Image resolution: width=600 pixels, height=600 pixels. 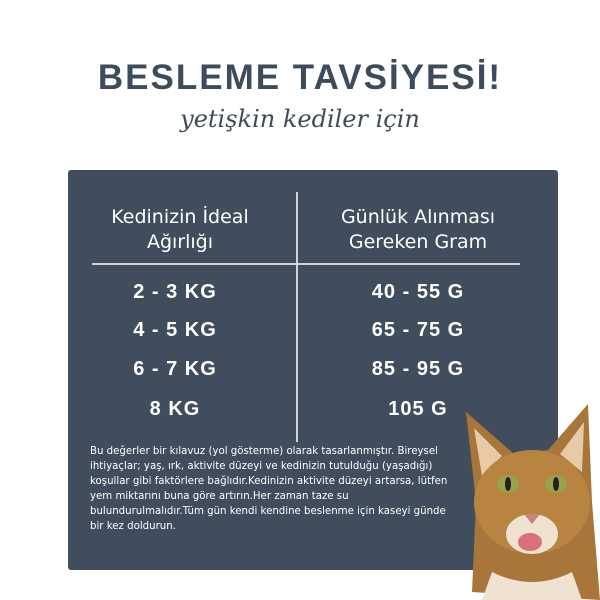 What do you see at coordinates (175, 292) in the screenshot?
I see `weight-cell: 2 - 3 KG` at bounding box center [175, 292].